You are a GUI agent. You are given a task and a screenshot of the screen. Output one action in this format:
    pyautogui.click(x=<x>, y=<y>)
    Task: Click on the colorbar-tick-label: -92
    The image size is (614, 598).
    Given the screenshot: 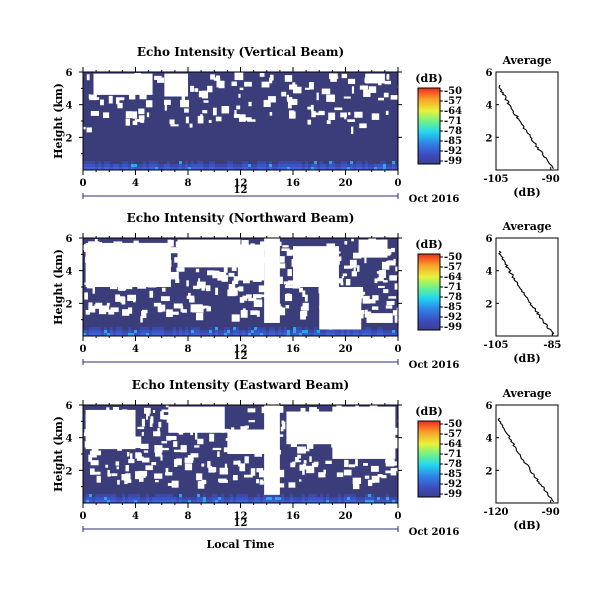 What is the action you would take?
    pyautogui.click(x=453, y=151)
    